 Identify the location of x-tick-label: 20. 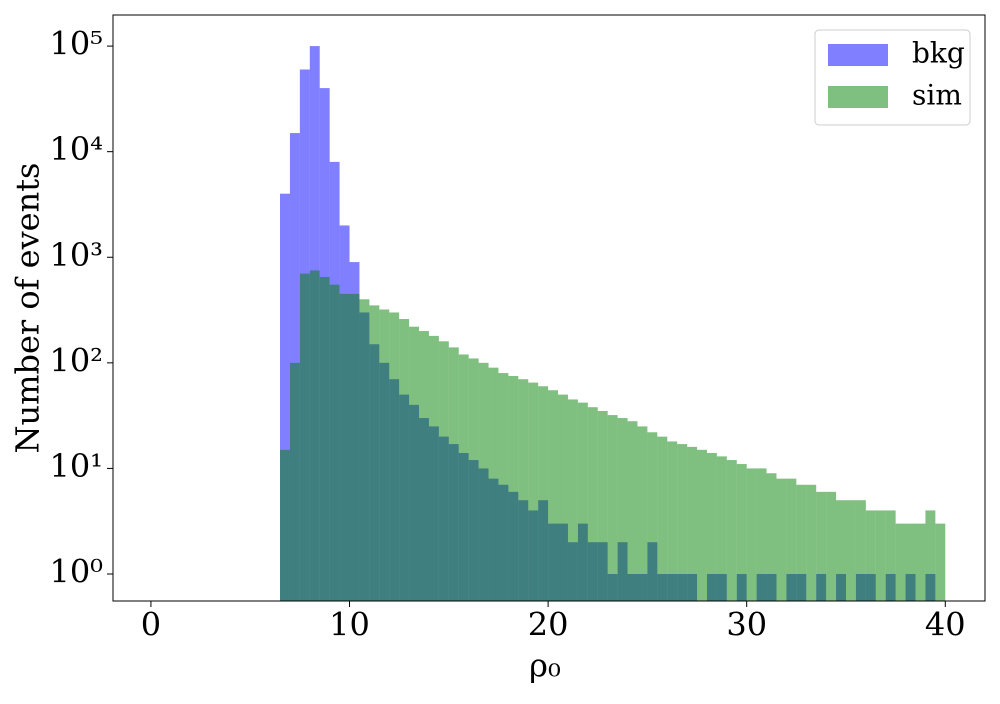
(548, 625).